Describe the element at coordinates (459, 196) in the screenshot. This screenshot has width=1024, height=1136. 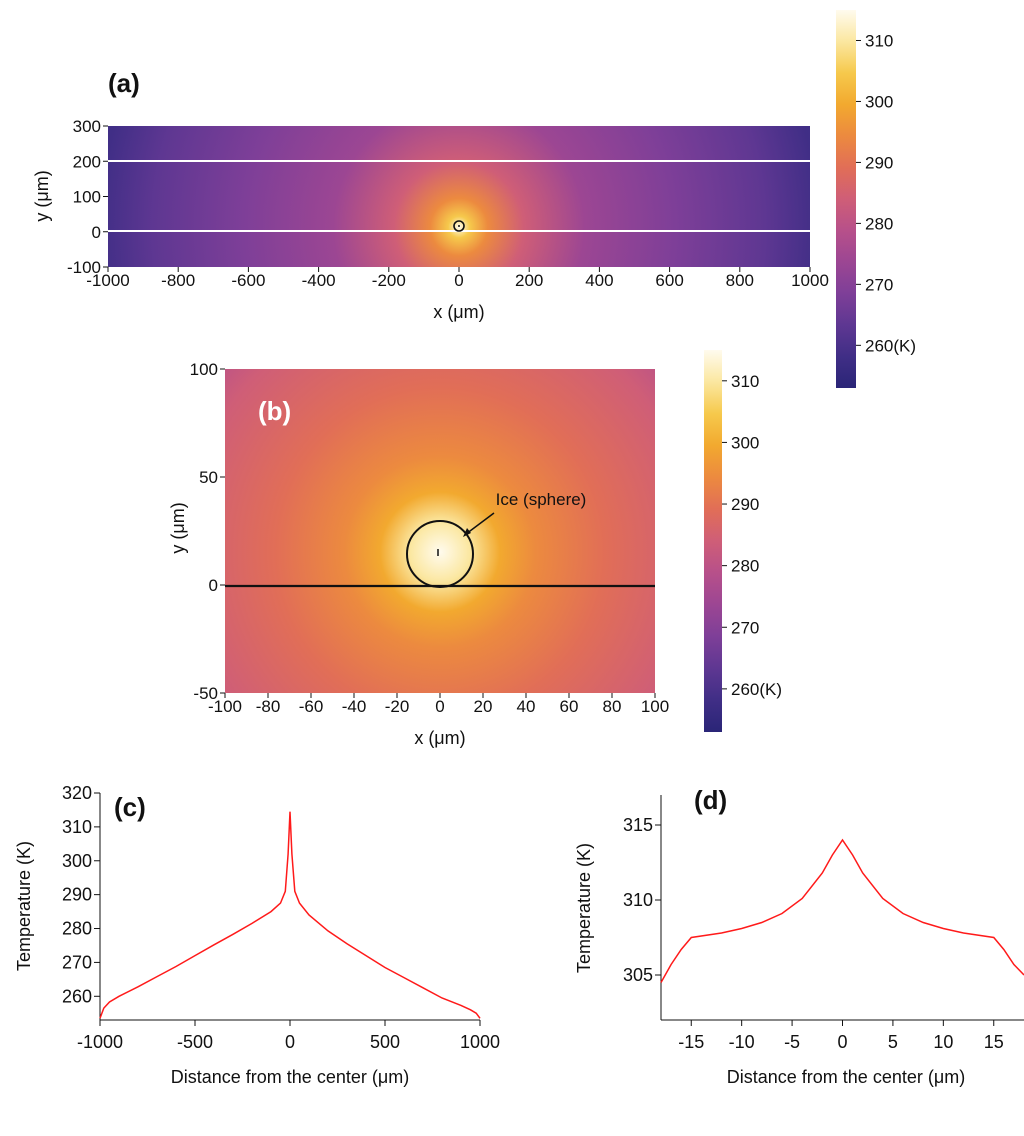
I see `panel-a-heatmap` at that location.